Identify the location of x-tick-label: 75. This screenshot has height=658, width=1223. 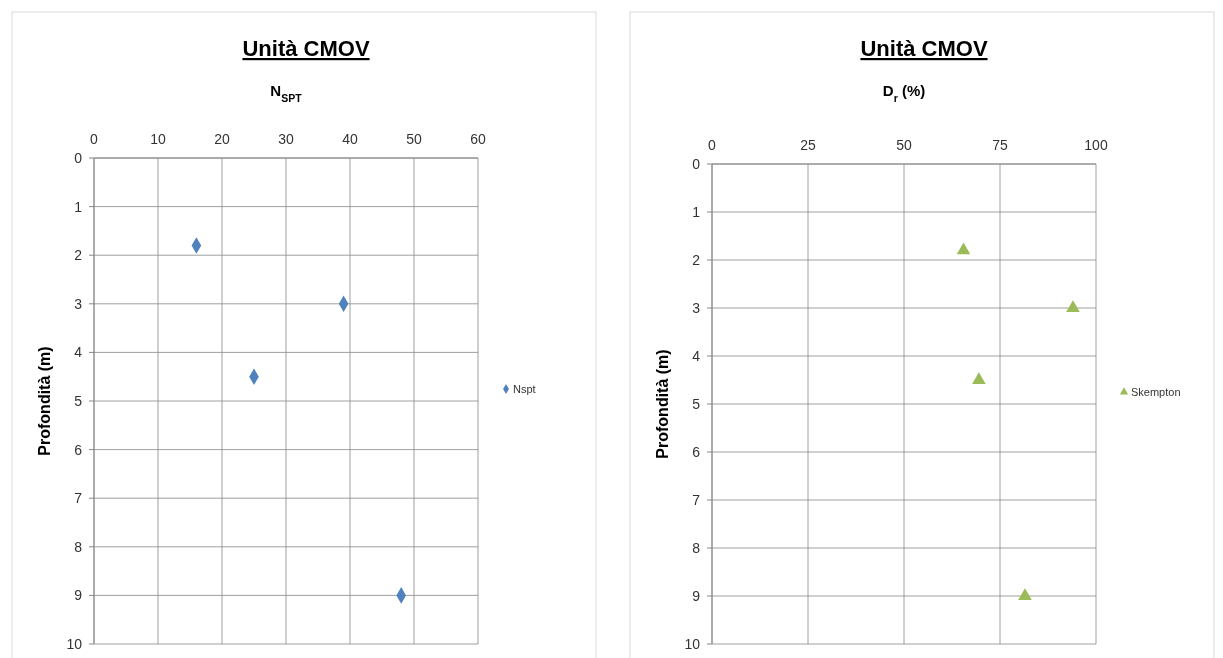
(1000, 145).